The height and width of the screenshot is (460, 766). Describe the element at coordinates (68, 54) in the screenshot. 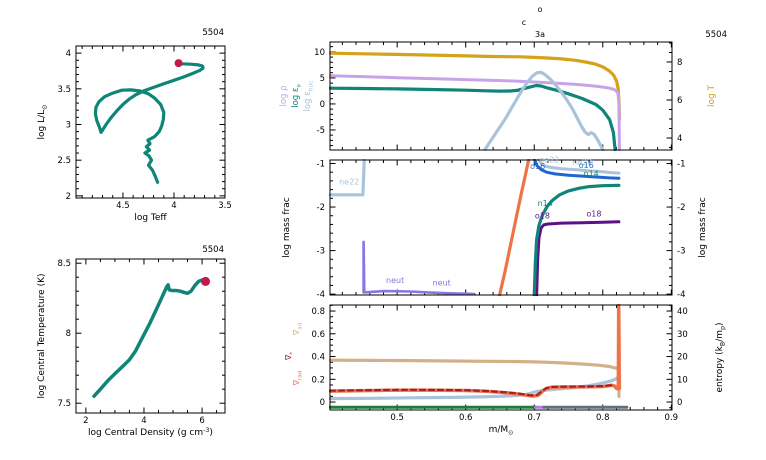

I see `y-tick-label: 4` at that location.